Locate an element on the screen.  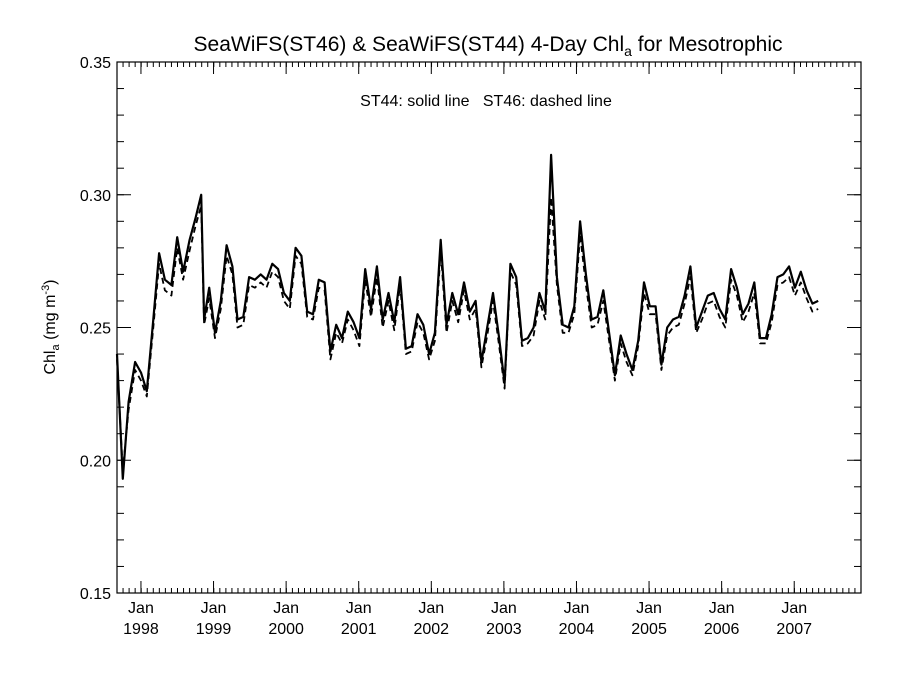
ylabel-close: ) is located at coordinates (50, 281).